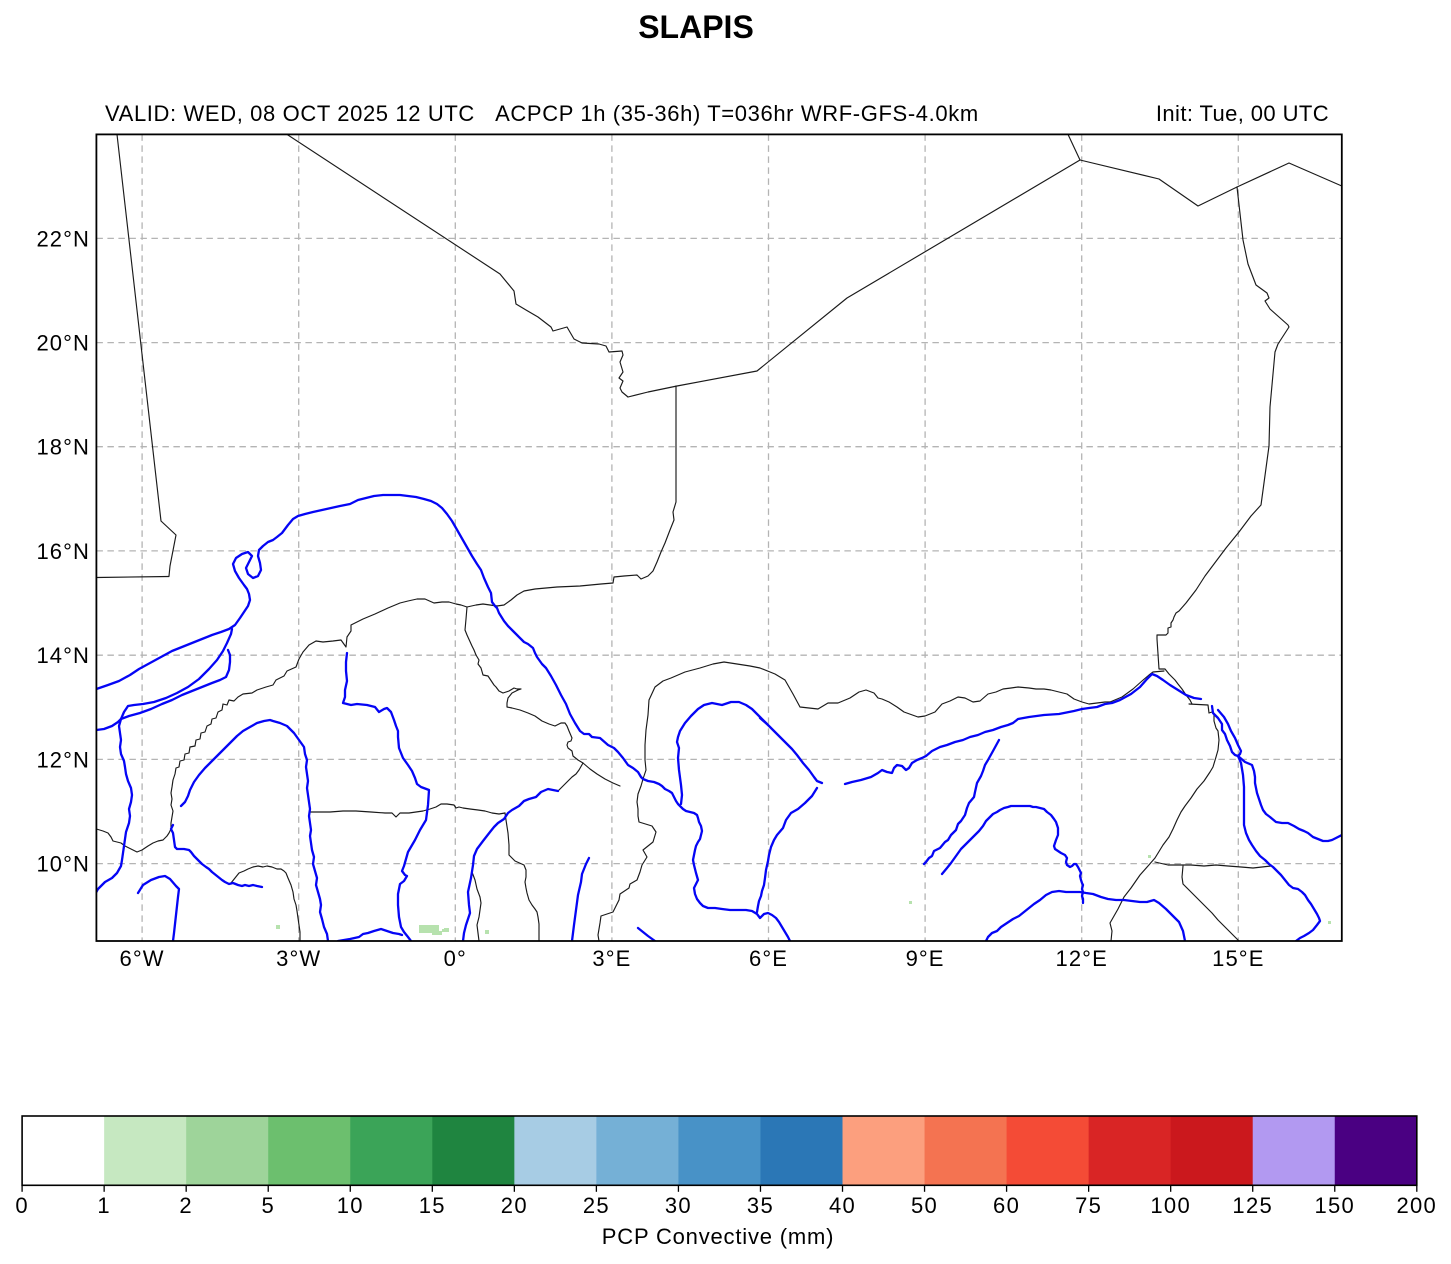 This screenshot has height=1264, width=1451. What do you see at coordinates (63, 759) in the screenshot?
I see `svg-text: 12°N` at bounding box center [63, 759].